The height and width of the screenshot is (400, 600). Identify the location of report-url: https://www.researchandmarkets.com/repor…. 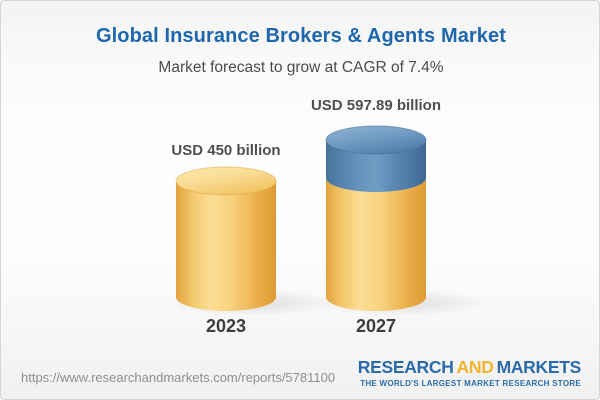
(178, 377).